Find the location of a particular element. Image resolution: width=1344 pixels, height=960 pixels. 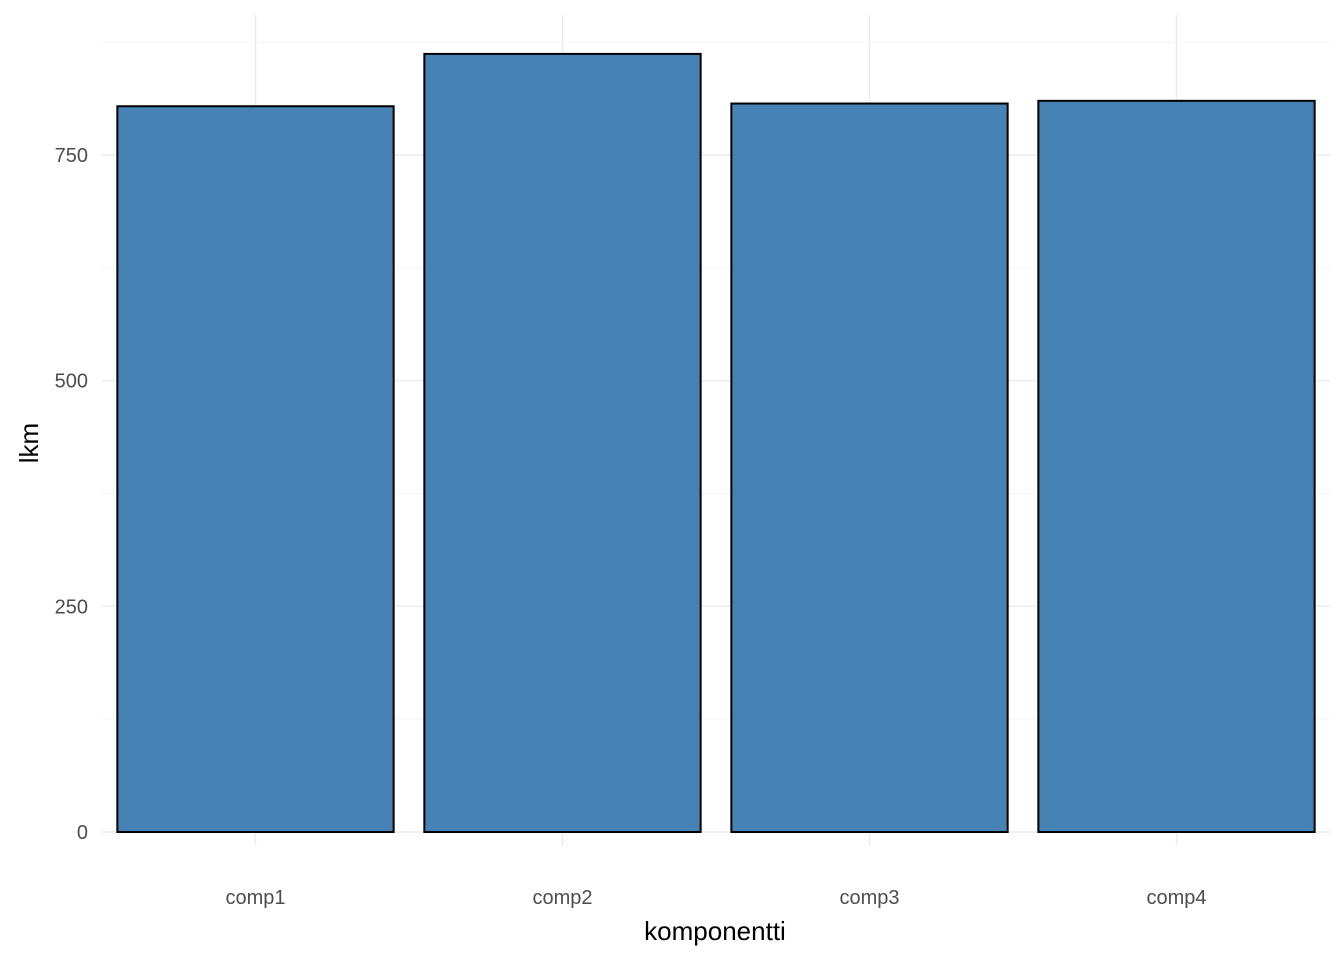

x-tick-label: comp1 is located at coordinates (255, 898).